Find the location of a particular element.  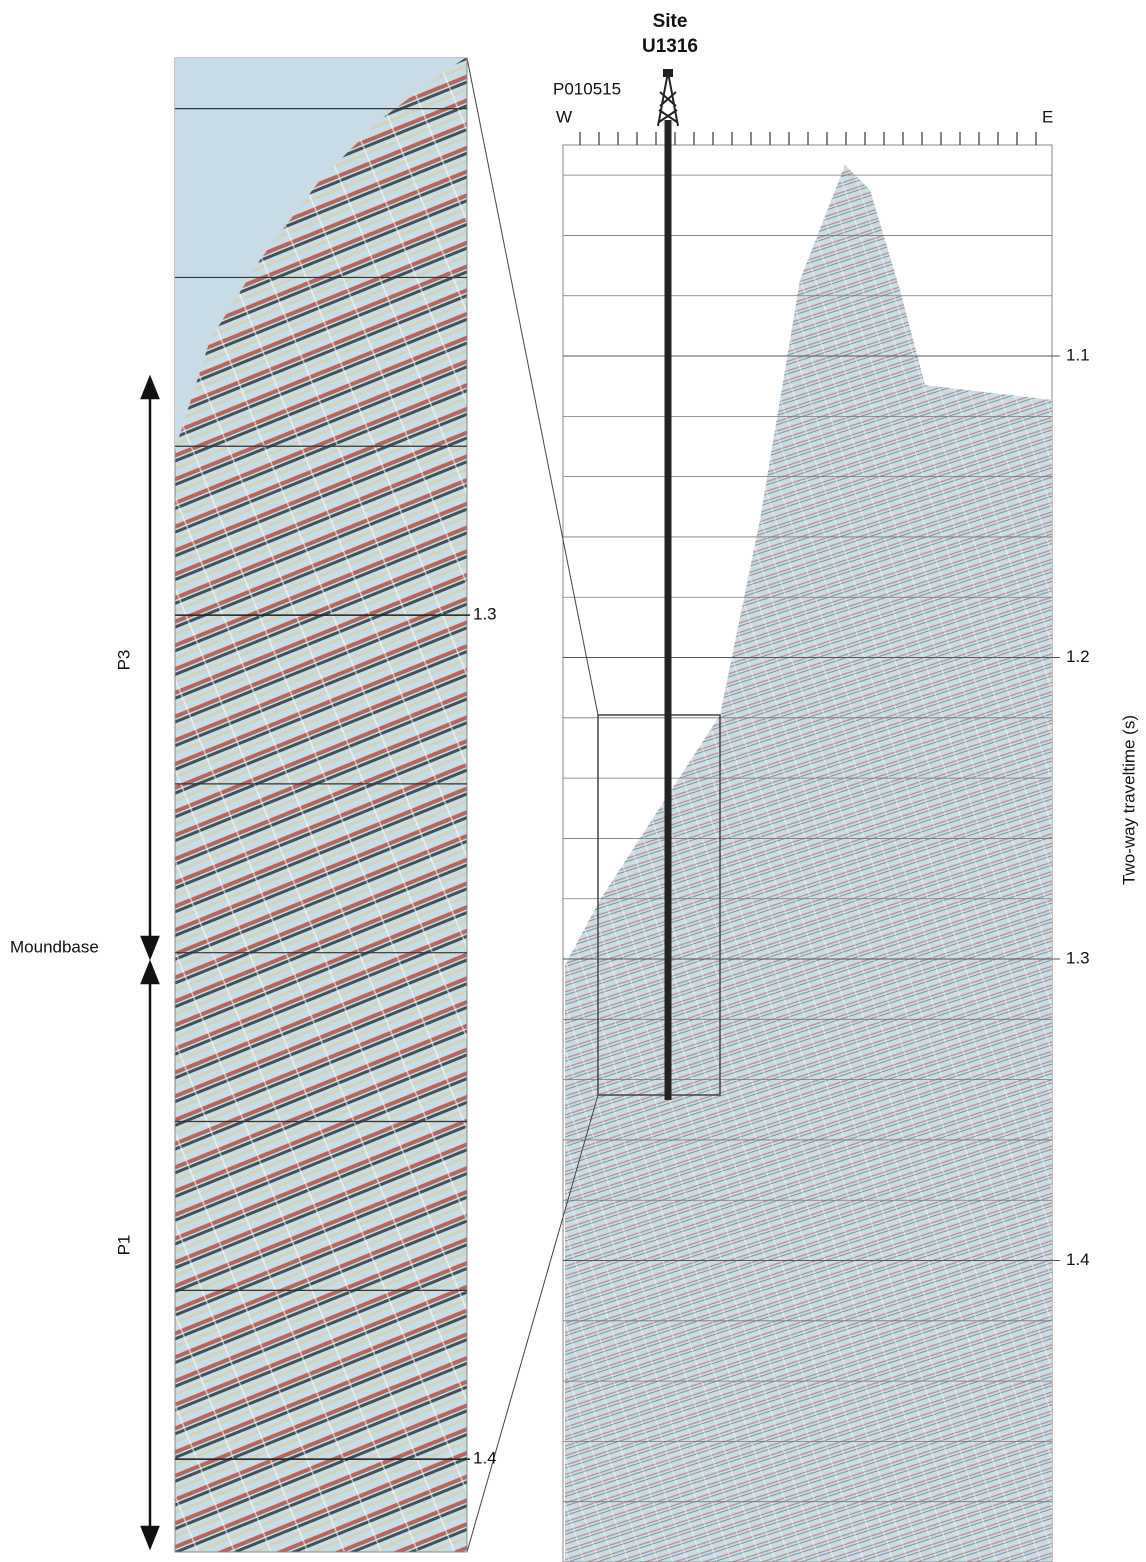

east-label: E is located at coordinates (1047, 116).